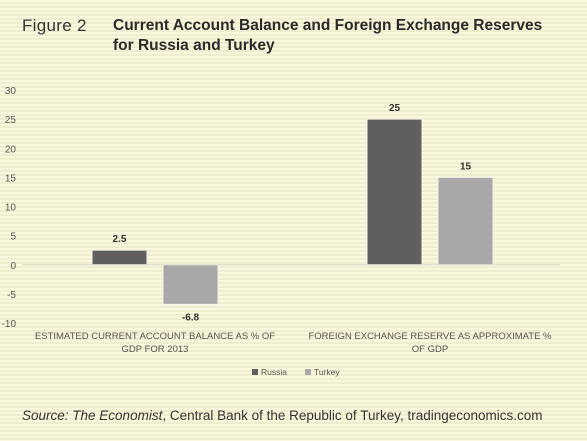  Describe the element at coordinates (274, 372) in the screenshot. I see `legend-label-russia: Russia` at that location.